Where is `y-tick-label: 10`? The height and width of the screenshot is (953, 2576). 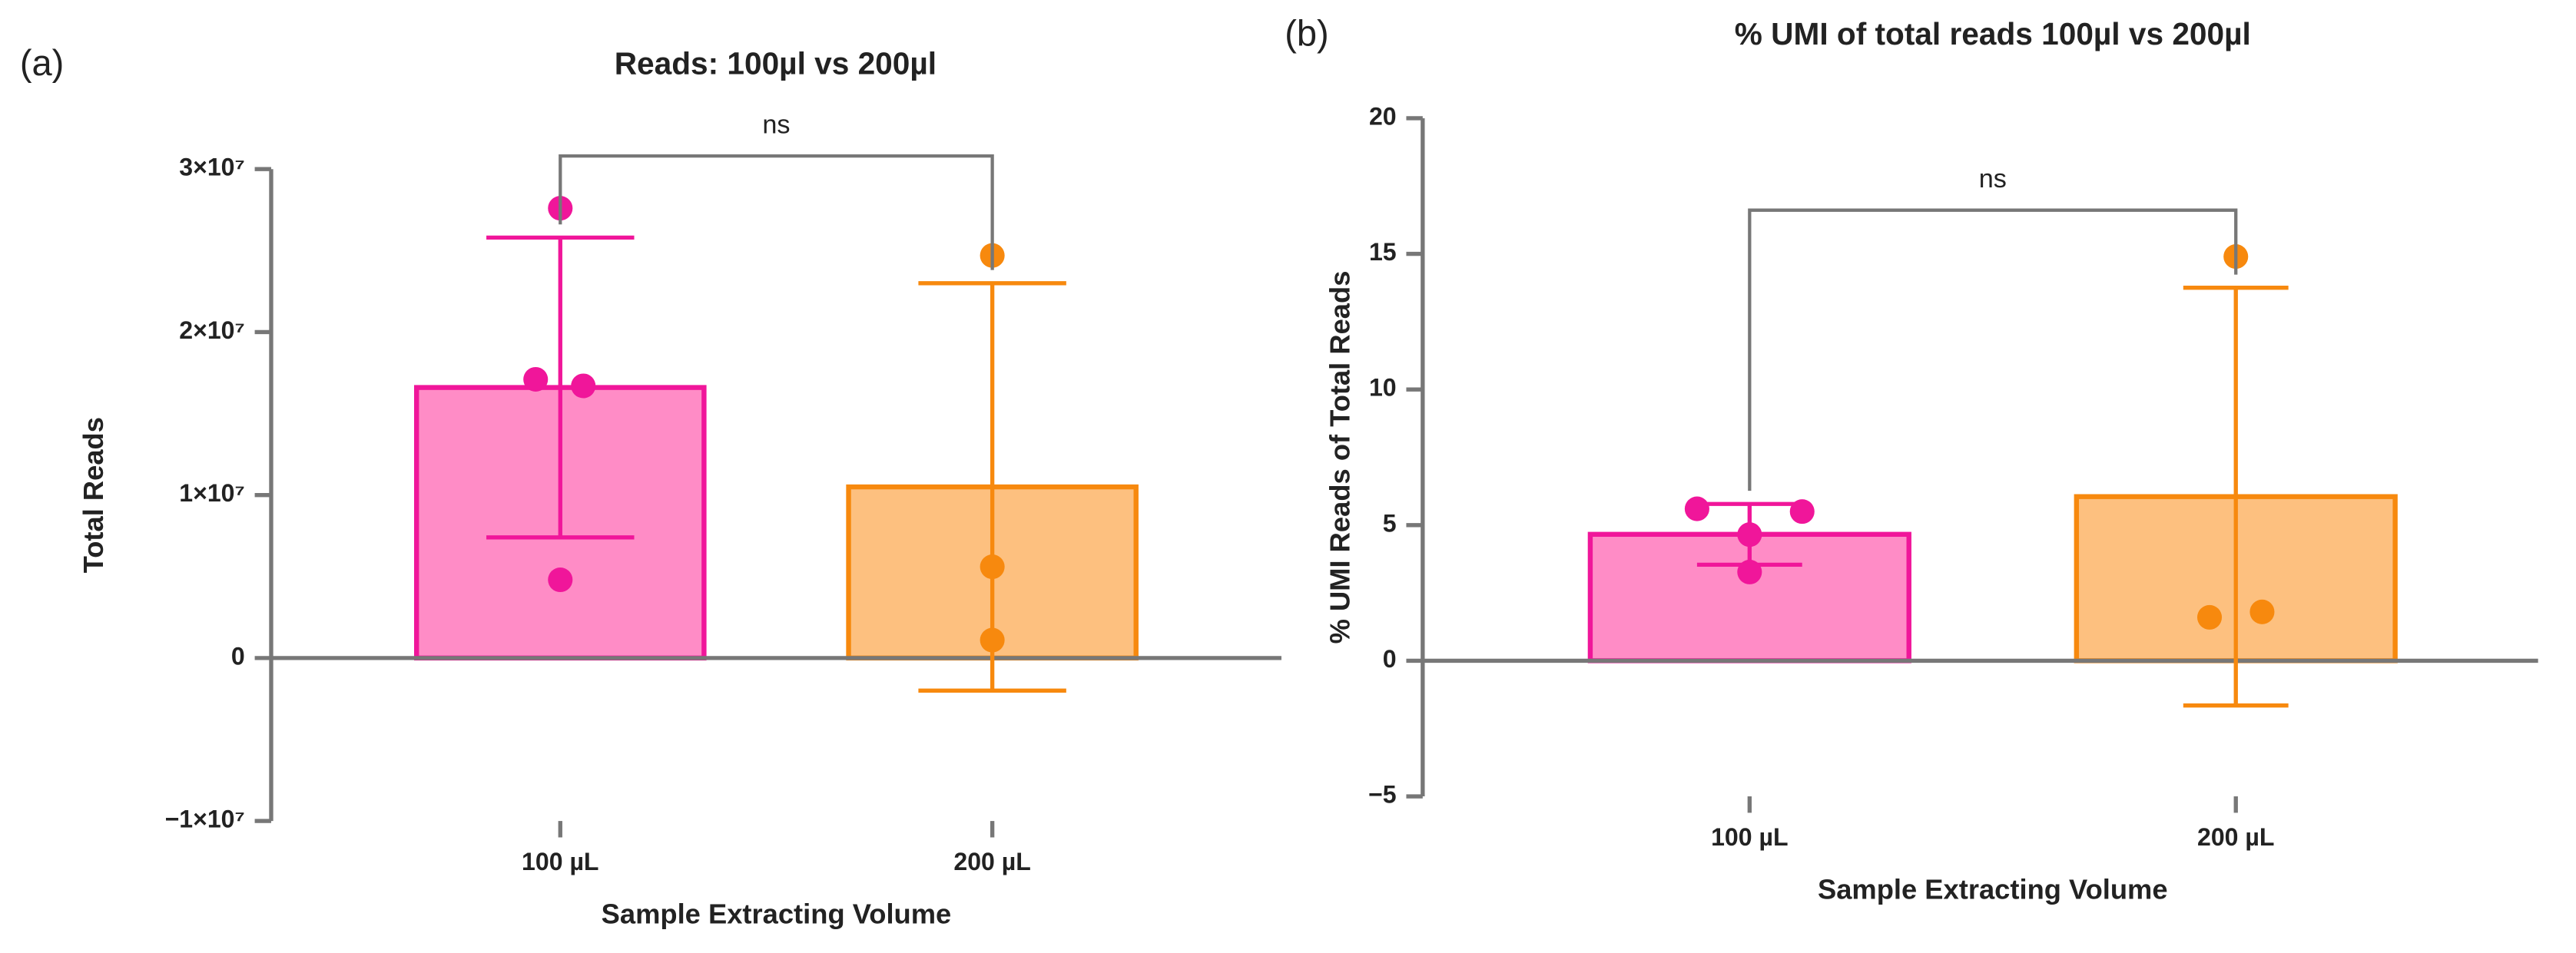
y-tick-label: 10 is located at coordinates (1383, 388).